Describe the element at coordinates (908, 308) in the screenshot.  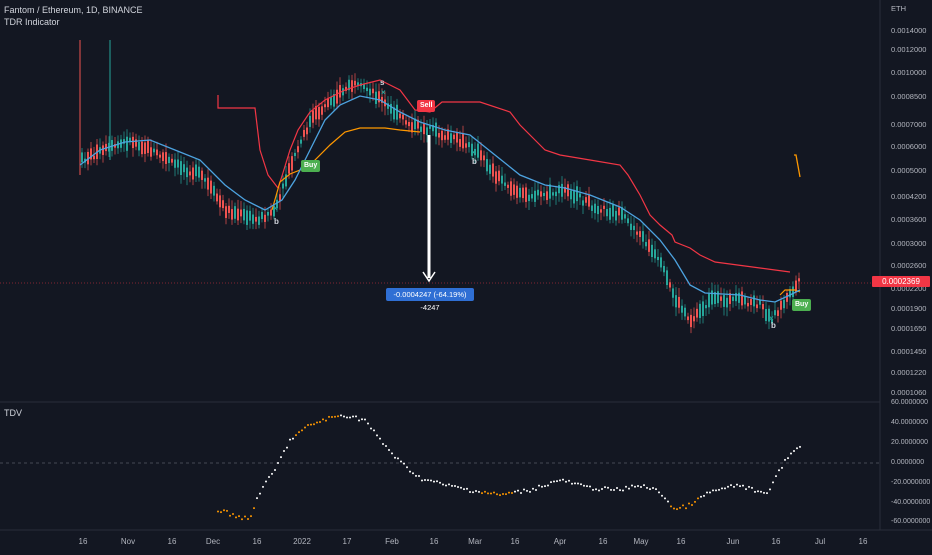
I see `price-axis-label: 0.0001900` at that location.